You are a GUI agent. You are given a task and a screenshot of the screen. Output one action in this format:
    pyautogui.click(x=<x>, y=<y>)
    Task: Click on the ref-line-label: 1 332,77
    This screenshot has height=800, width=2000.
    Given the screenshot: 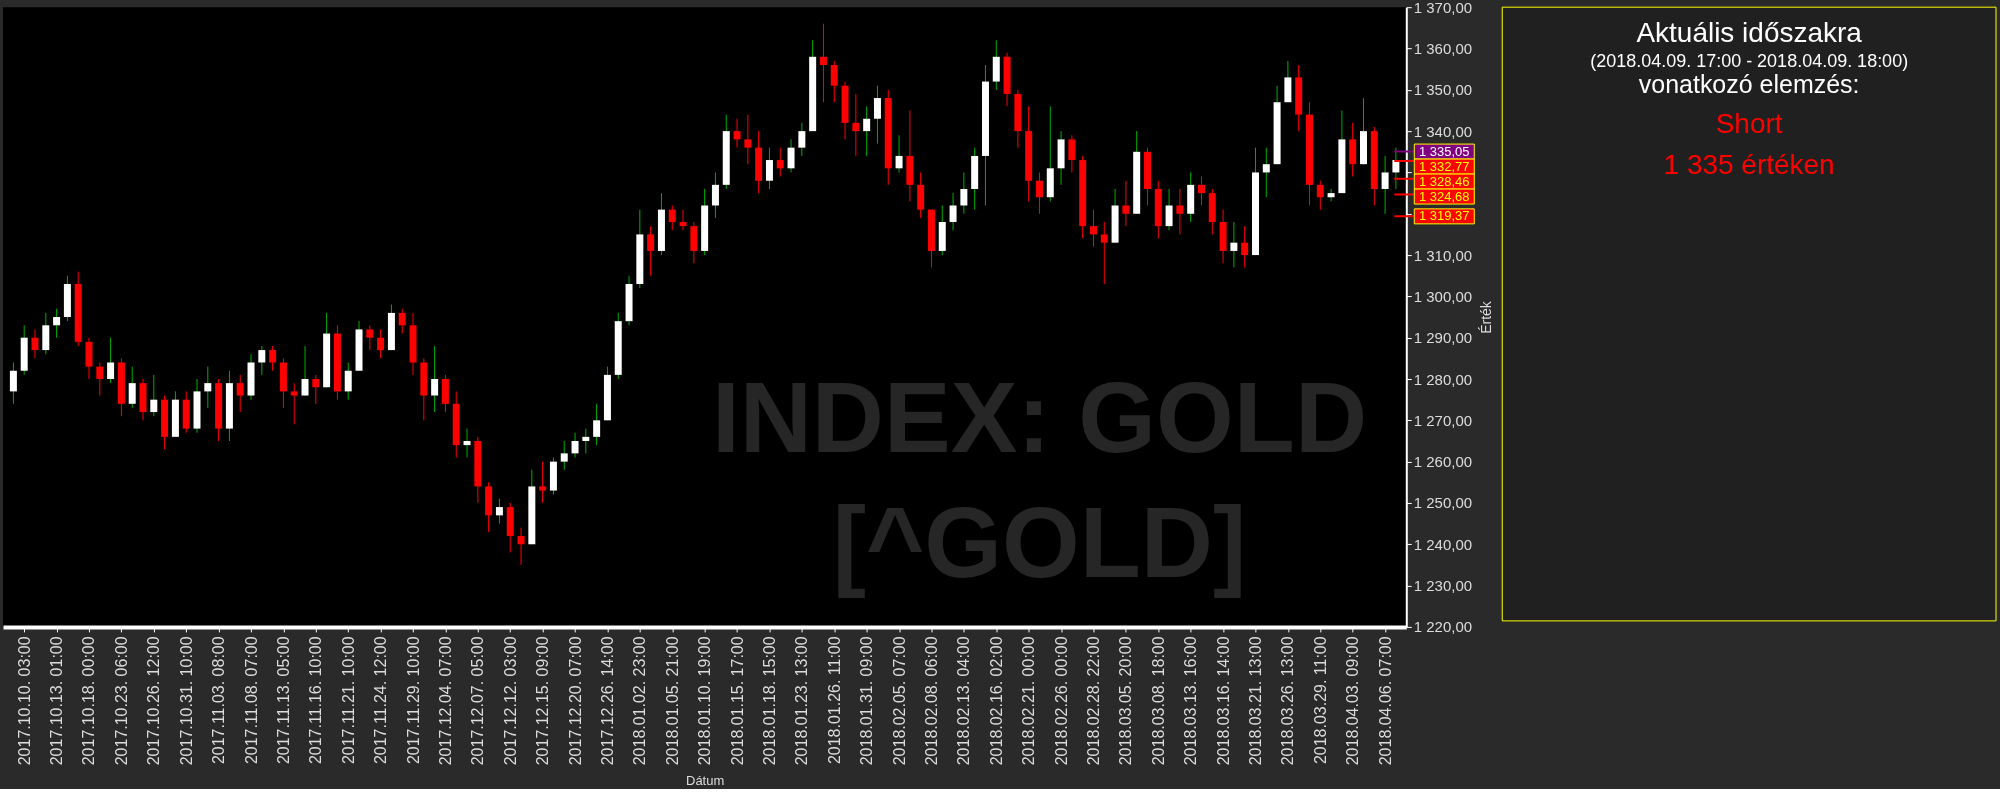 What is the action you would take?
    pyautogui.click(x=1444, y=166)
    